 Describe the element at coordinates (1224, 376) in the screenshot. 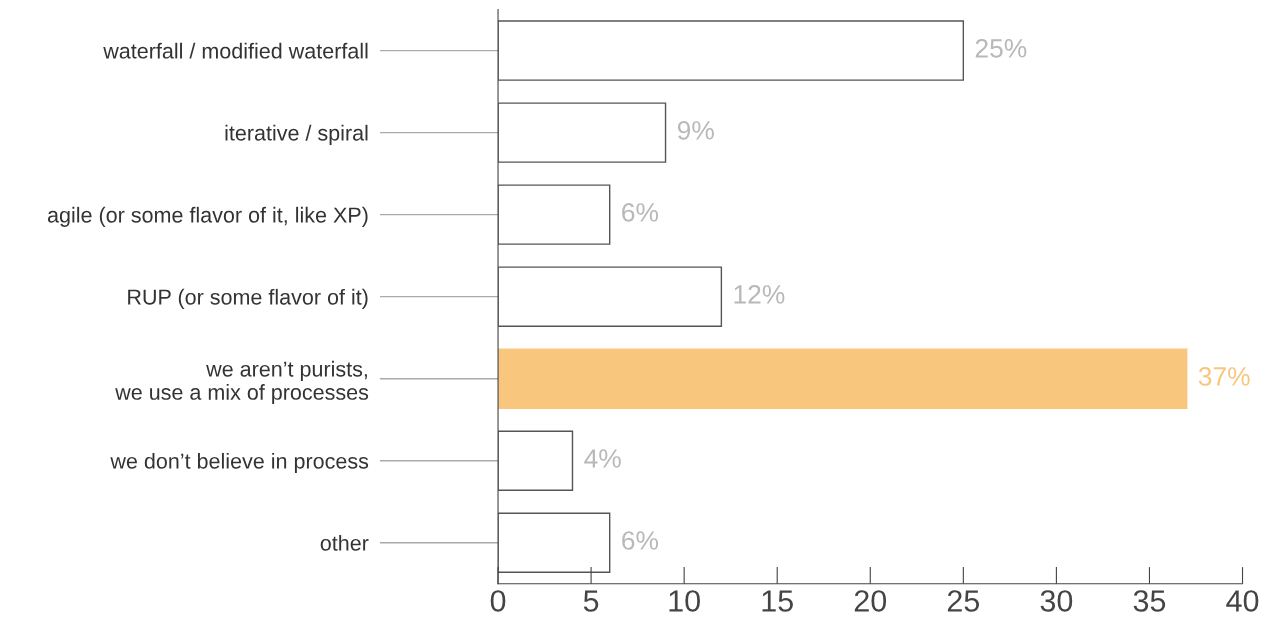

I see `data-label: 37%` at that location.